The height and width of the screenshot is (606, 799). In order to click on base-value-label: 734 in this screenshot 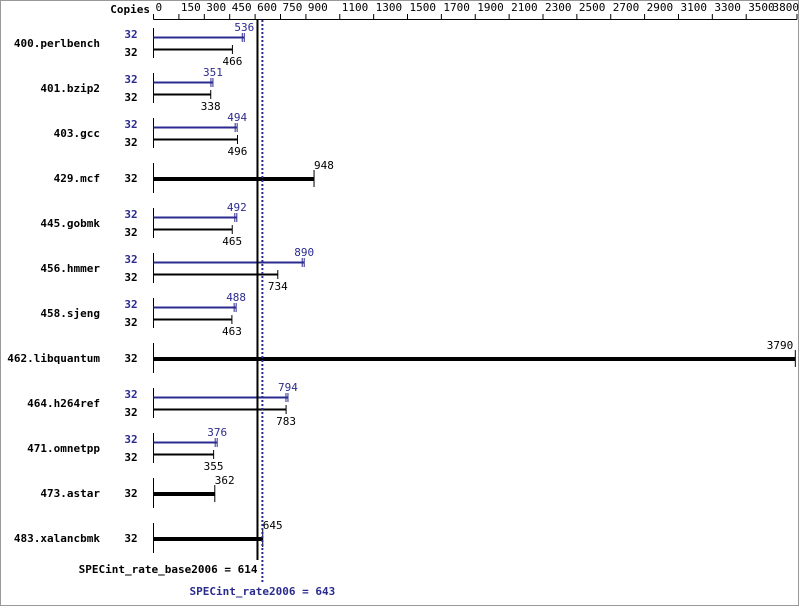, I will do `click(278, 286)`.